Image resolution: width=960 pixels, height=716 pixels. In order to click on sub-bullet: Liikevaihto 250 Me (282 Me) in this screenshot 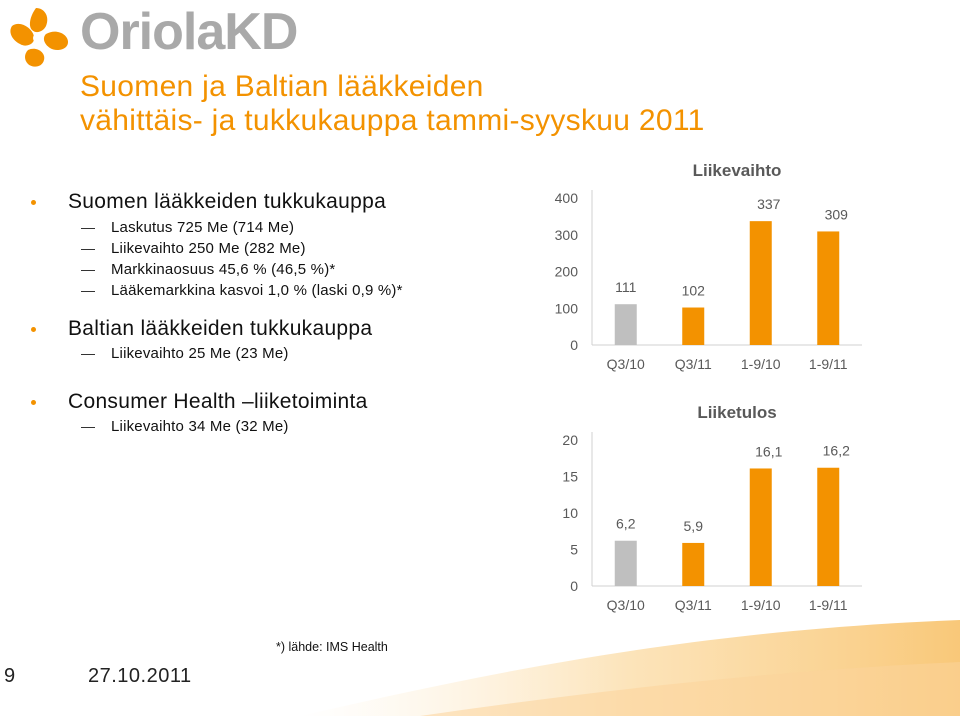, I will do `click(193, 248)`.